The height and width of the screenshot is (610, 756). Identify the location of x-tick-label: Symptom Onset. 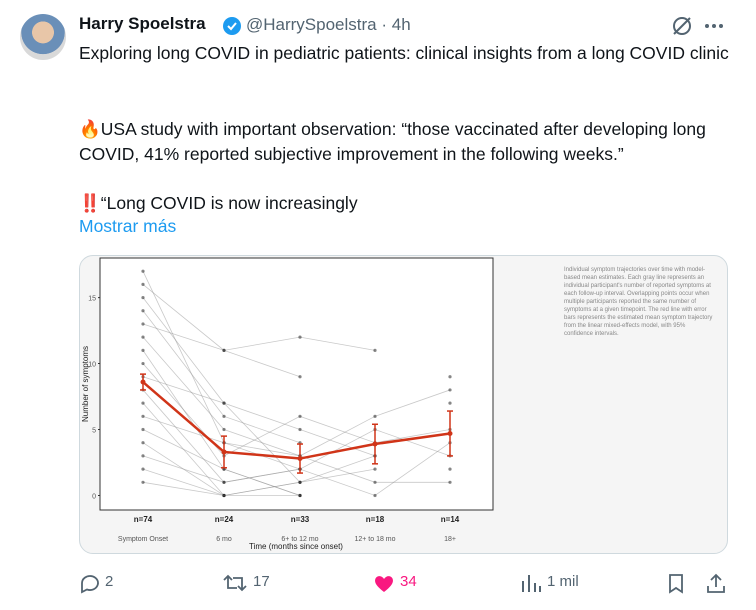
(143, 539).